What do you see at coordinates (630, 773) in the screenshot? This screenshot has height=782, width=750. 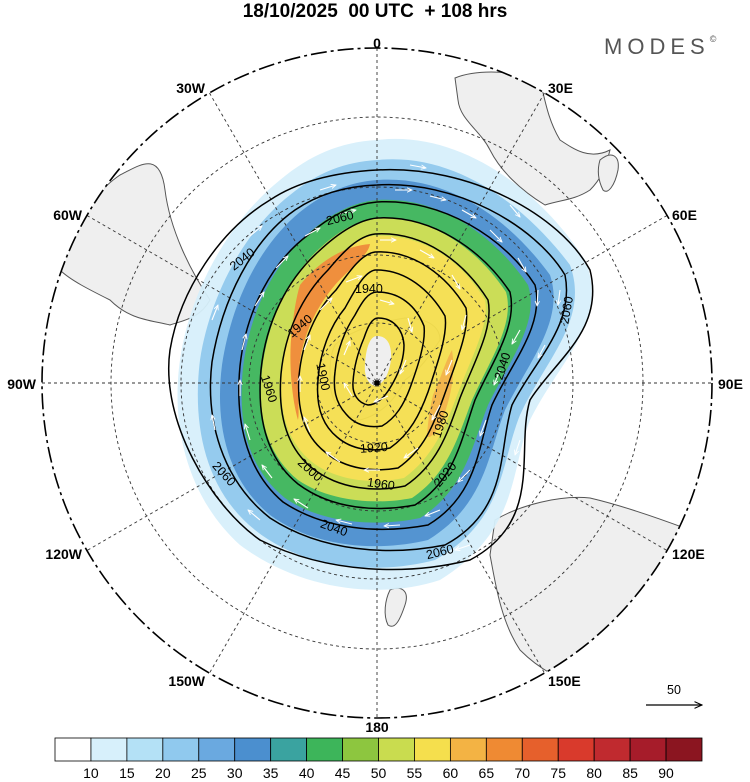 I see `colorbar-tick-label: 85` at bounding box center [630, 773].